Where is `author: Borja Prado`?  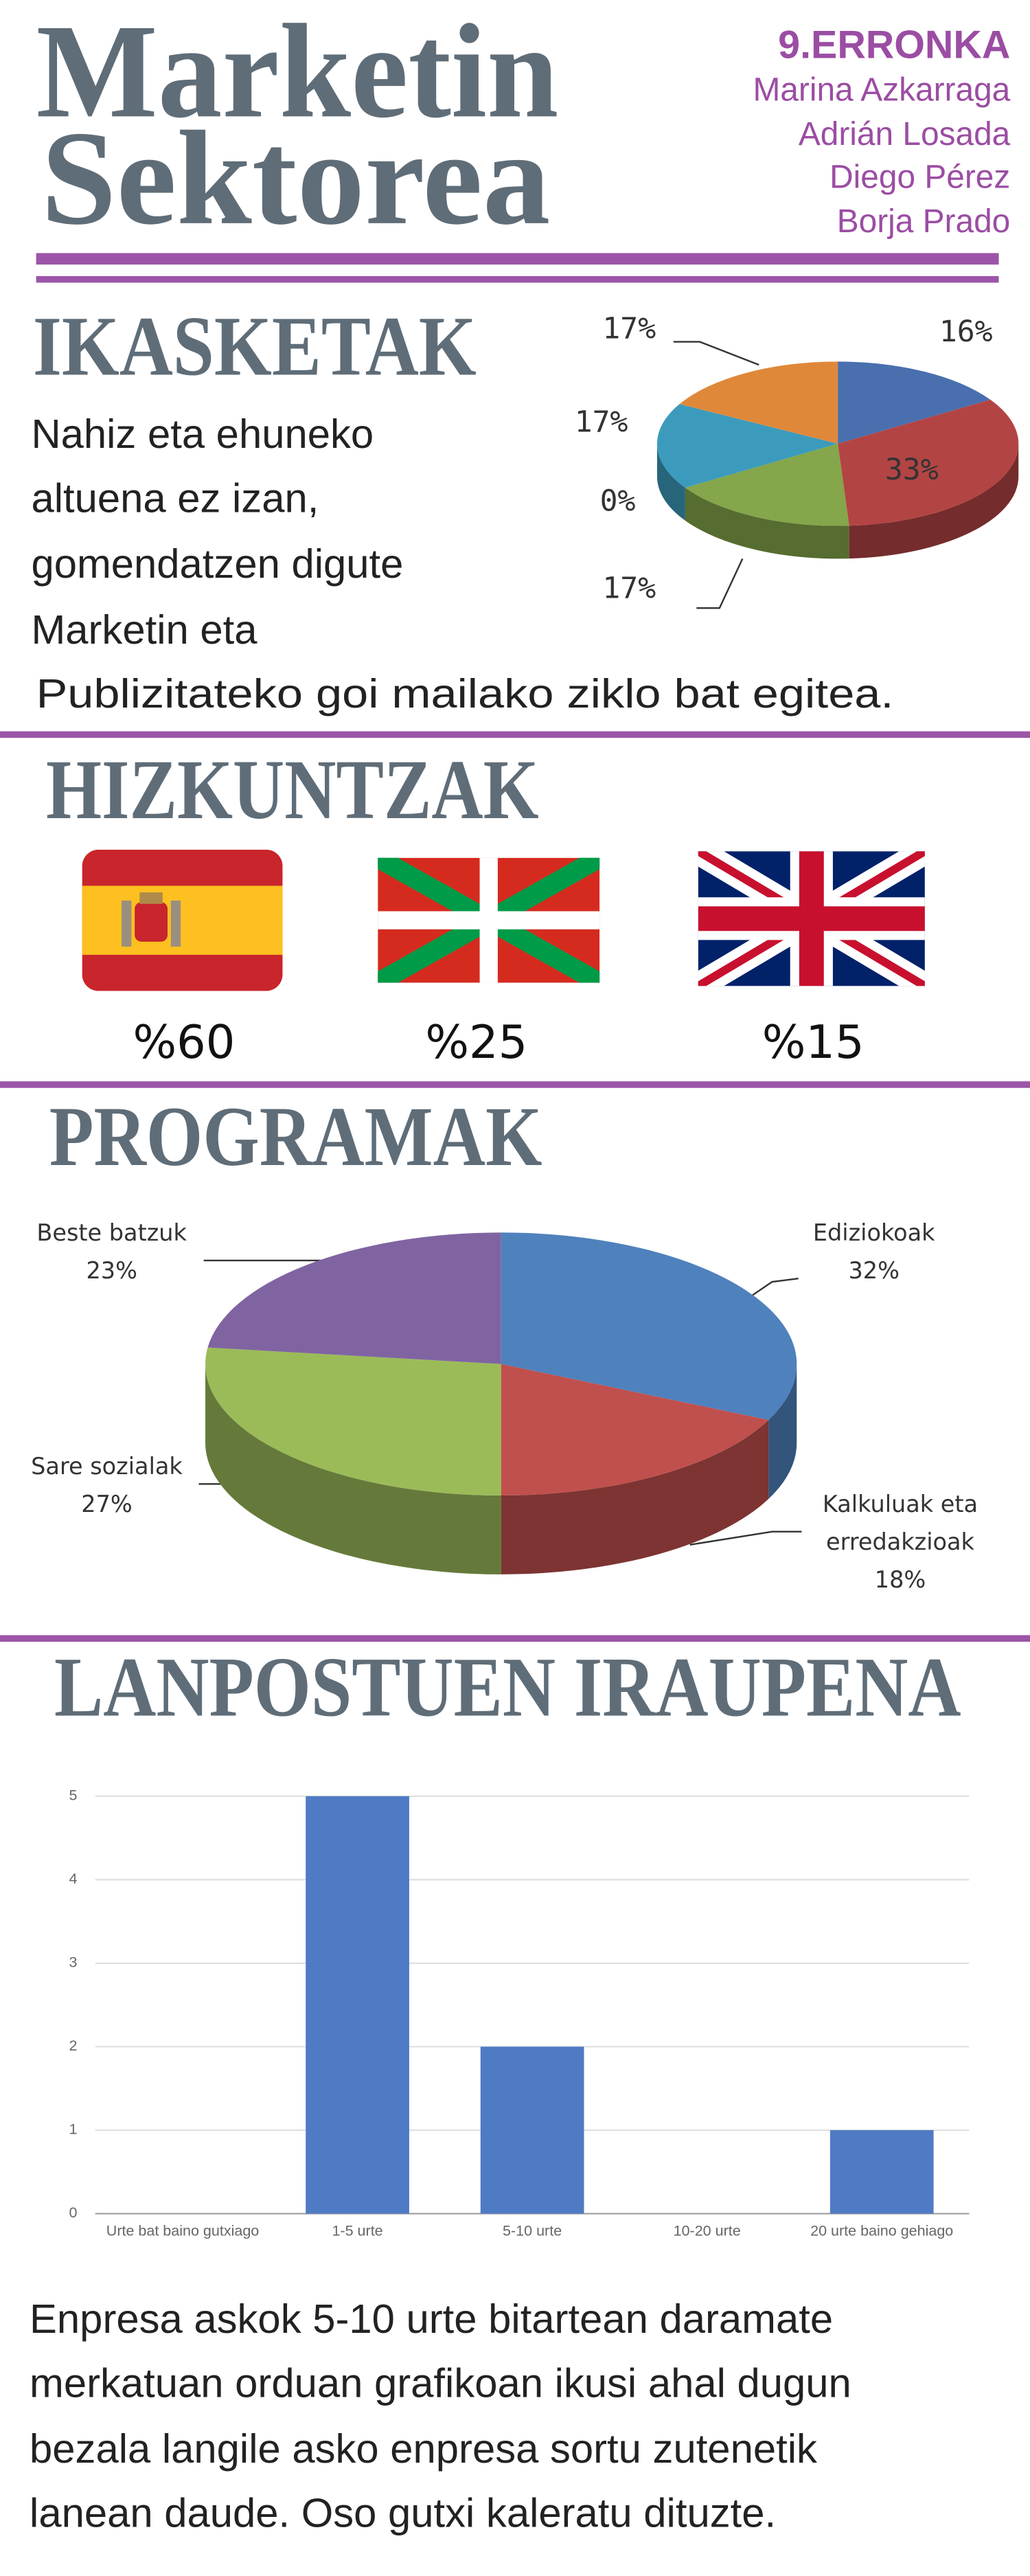 author: Borja Prado is located at coordinates (924, 221).